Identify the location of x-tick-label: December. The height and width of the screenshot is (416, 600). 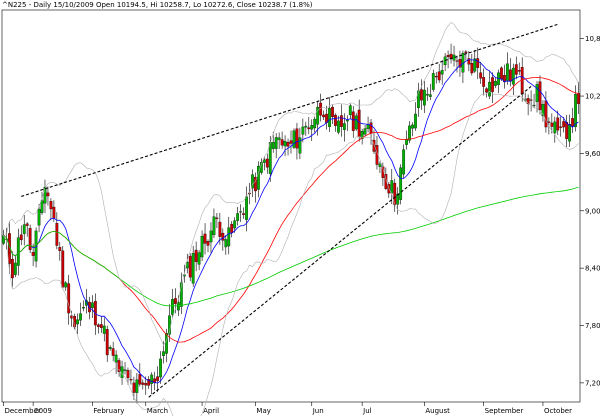
(22, 411).